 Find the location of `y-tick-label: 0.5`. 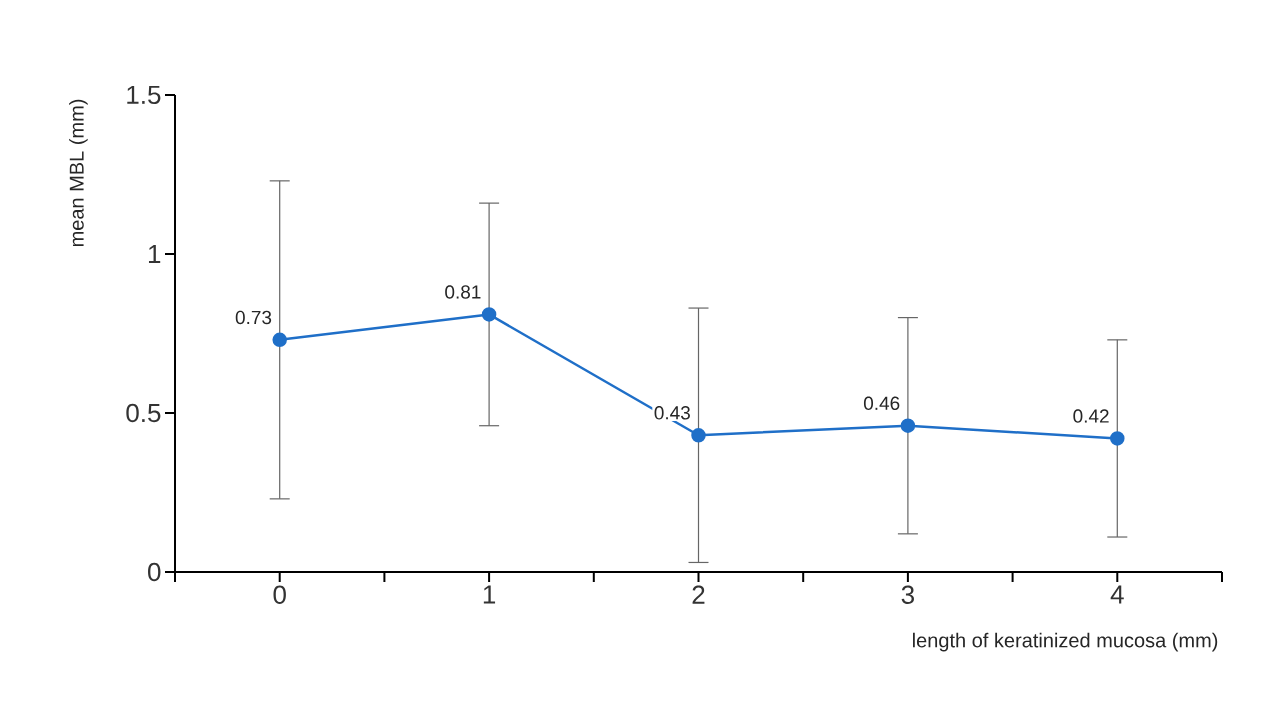

y-tick-label: 0.5 is located at coordinates (143, 413).